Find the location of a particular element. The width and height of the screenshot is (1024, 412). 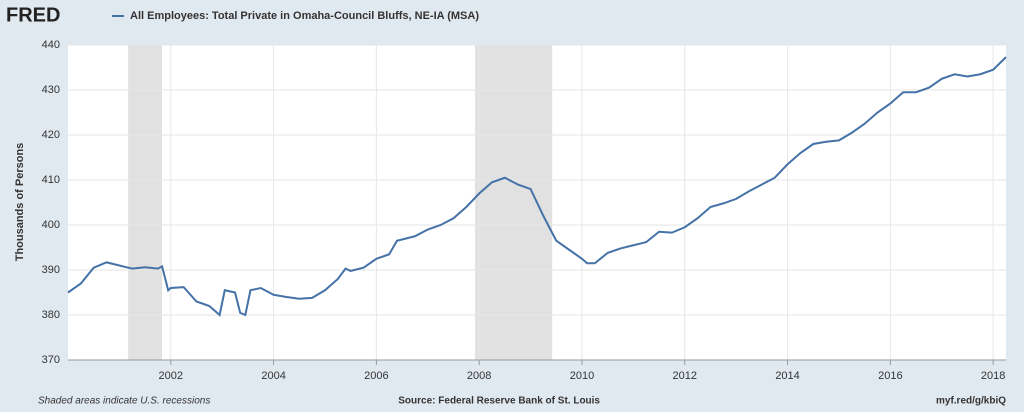

y-tick-label: 430 is located at coordinates (51, 90).